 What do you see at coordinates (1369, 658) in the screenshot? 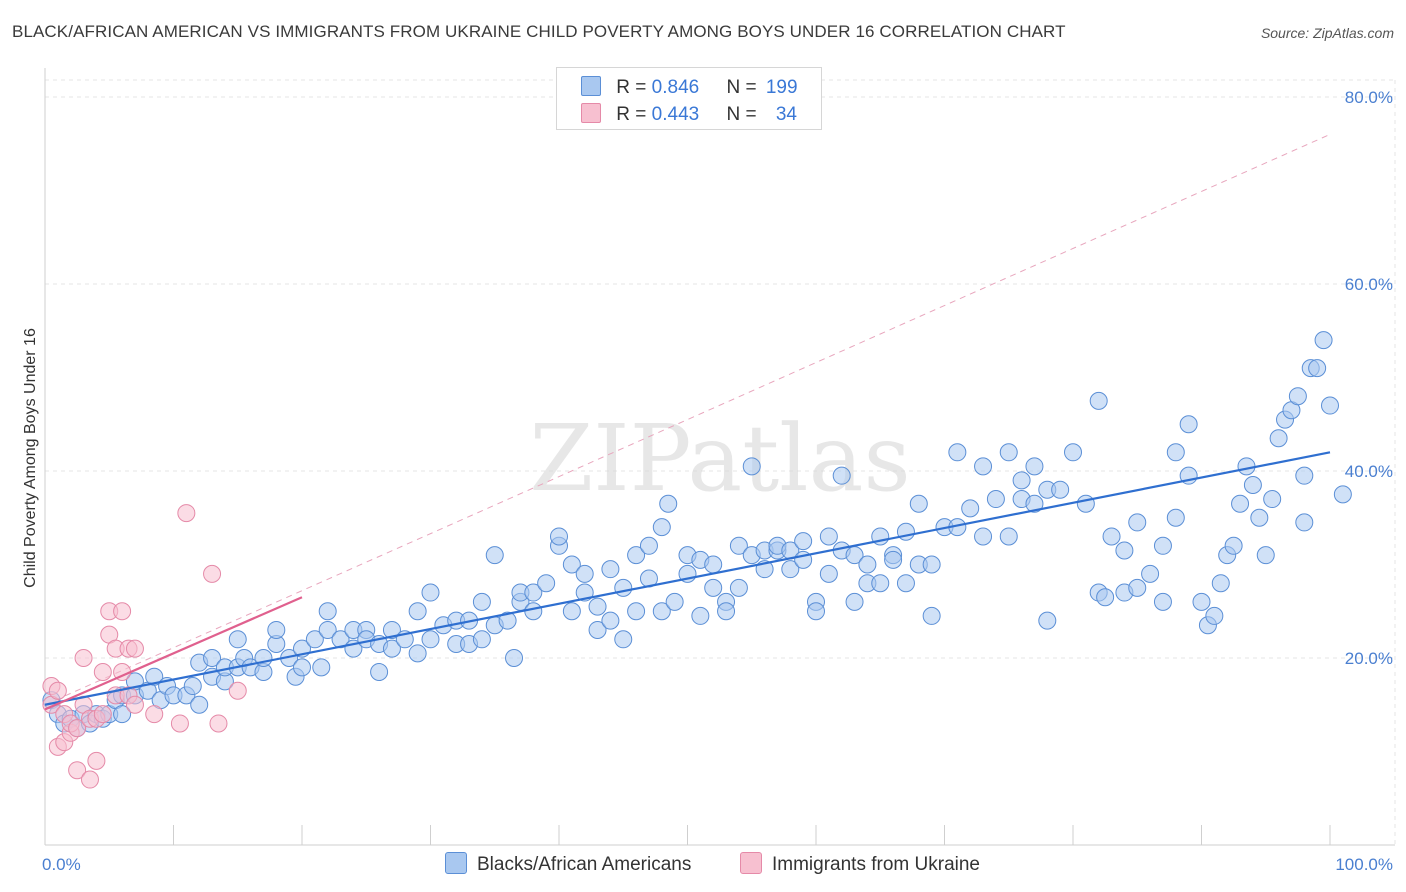
I see `y-tick-label: 20.0%` at bounding box center [1369, 658].